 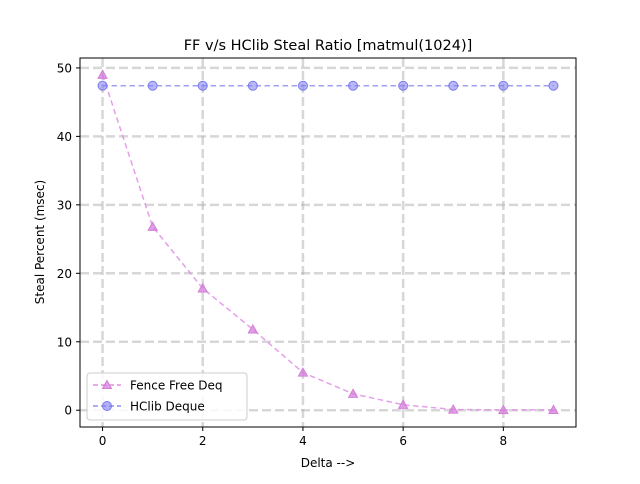 I want to click on x-tick-label: 4, so click(x=303, y=441).